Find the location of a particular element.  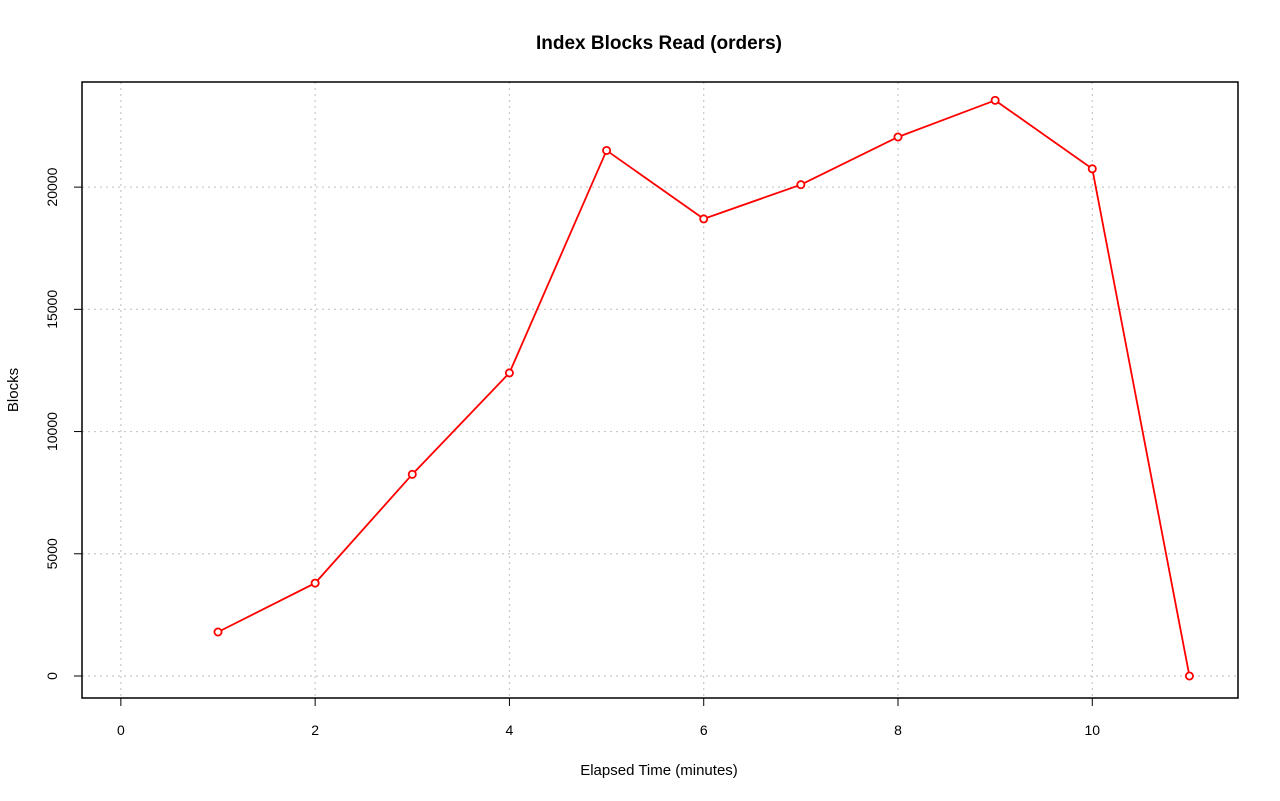

y-tick-label: 15000 is located at coordinates (52, 309).